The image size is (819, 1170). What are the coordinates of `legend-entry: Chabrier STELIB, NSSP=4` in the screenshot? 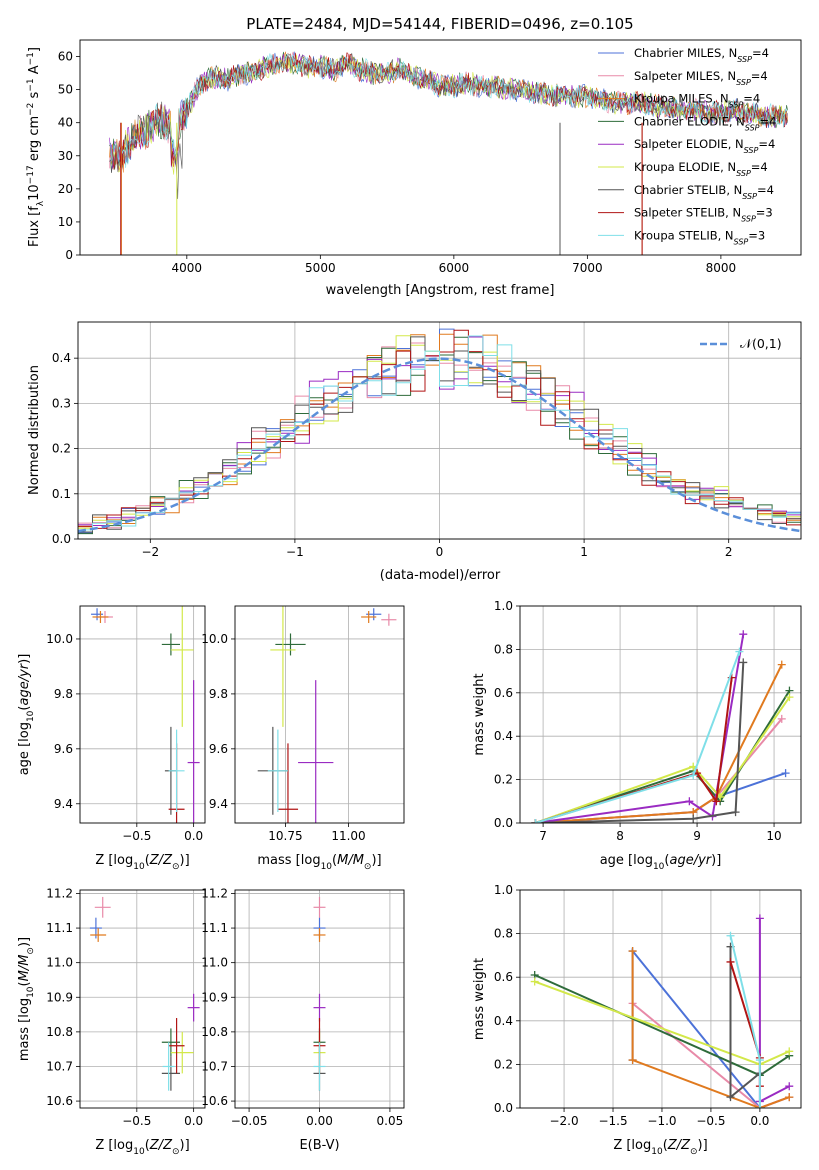 It's located at (704, 192).